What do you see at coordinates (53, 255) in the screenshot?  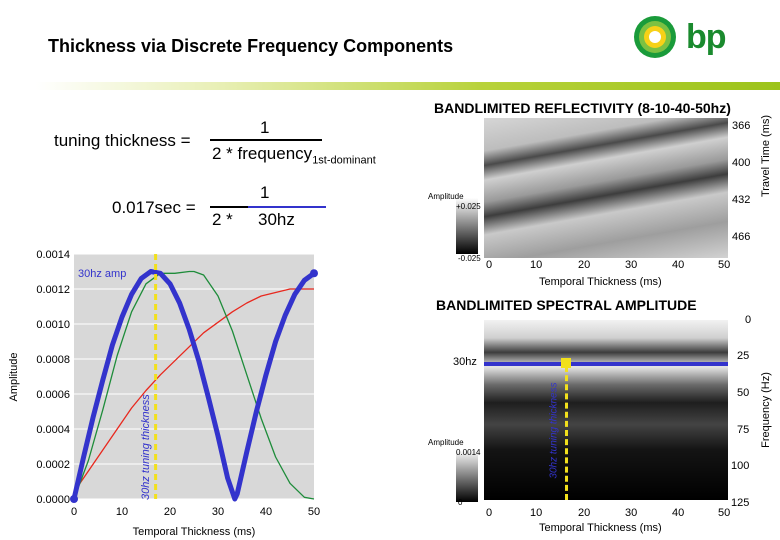 I see `y-tick-label: 0.0014` at bounding box center [53, 255].